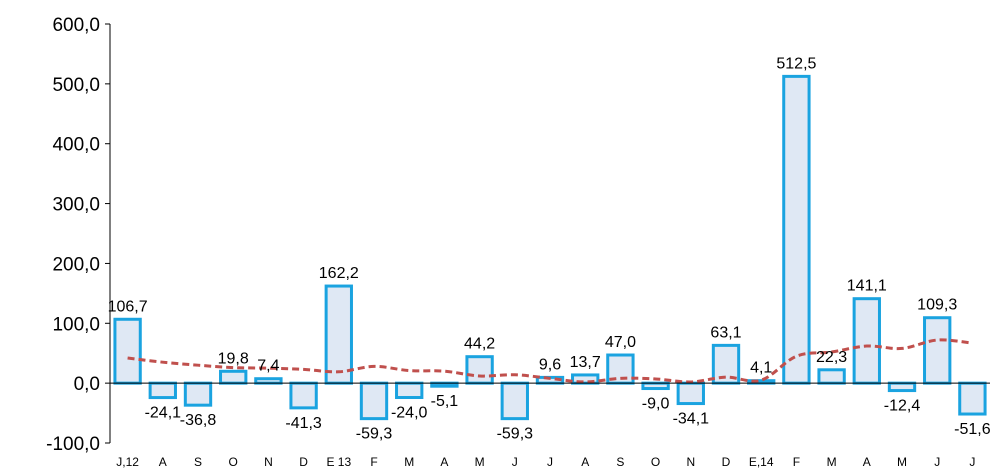  What do you see at coordinates (479, 344) in the screenshot?
I see `data-label: 44,2` at bounding box center [479, 344].